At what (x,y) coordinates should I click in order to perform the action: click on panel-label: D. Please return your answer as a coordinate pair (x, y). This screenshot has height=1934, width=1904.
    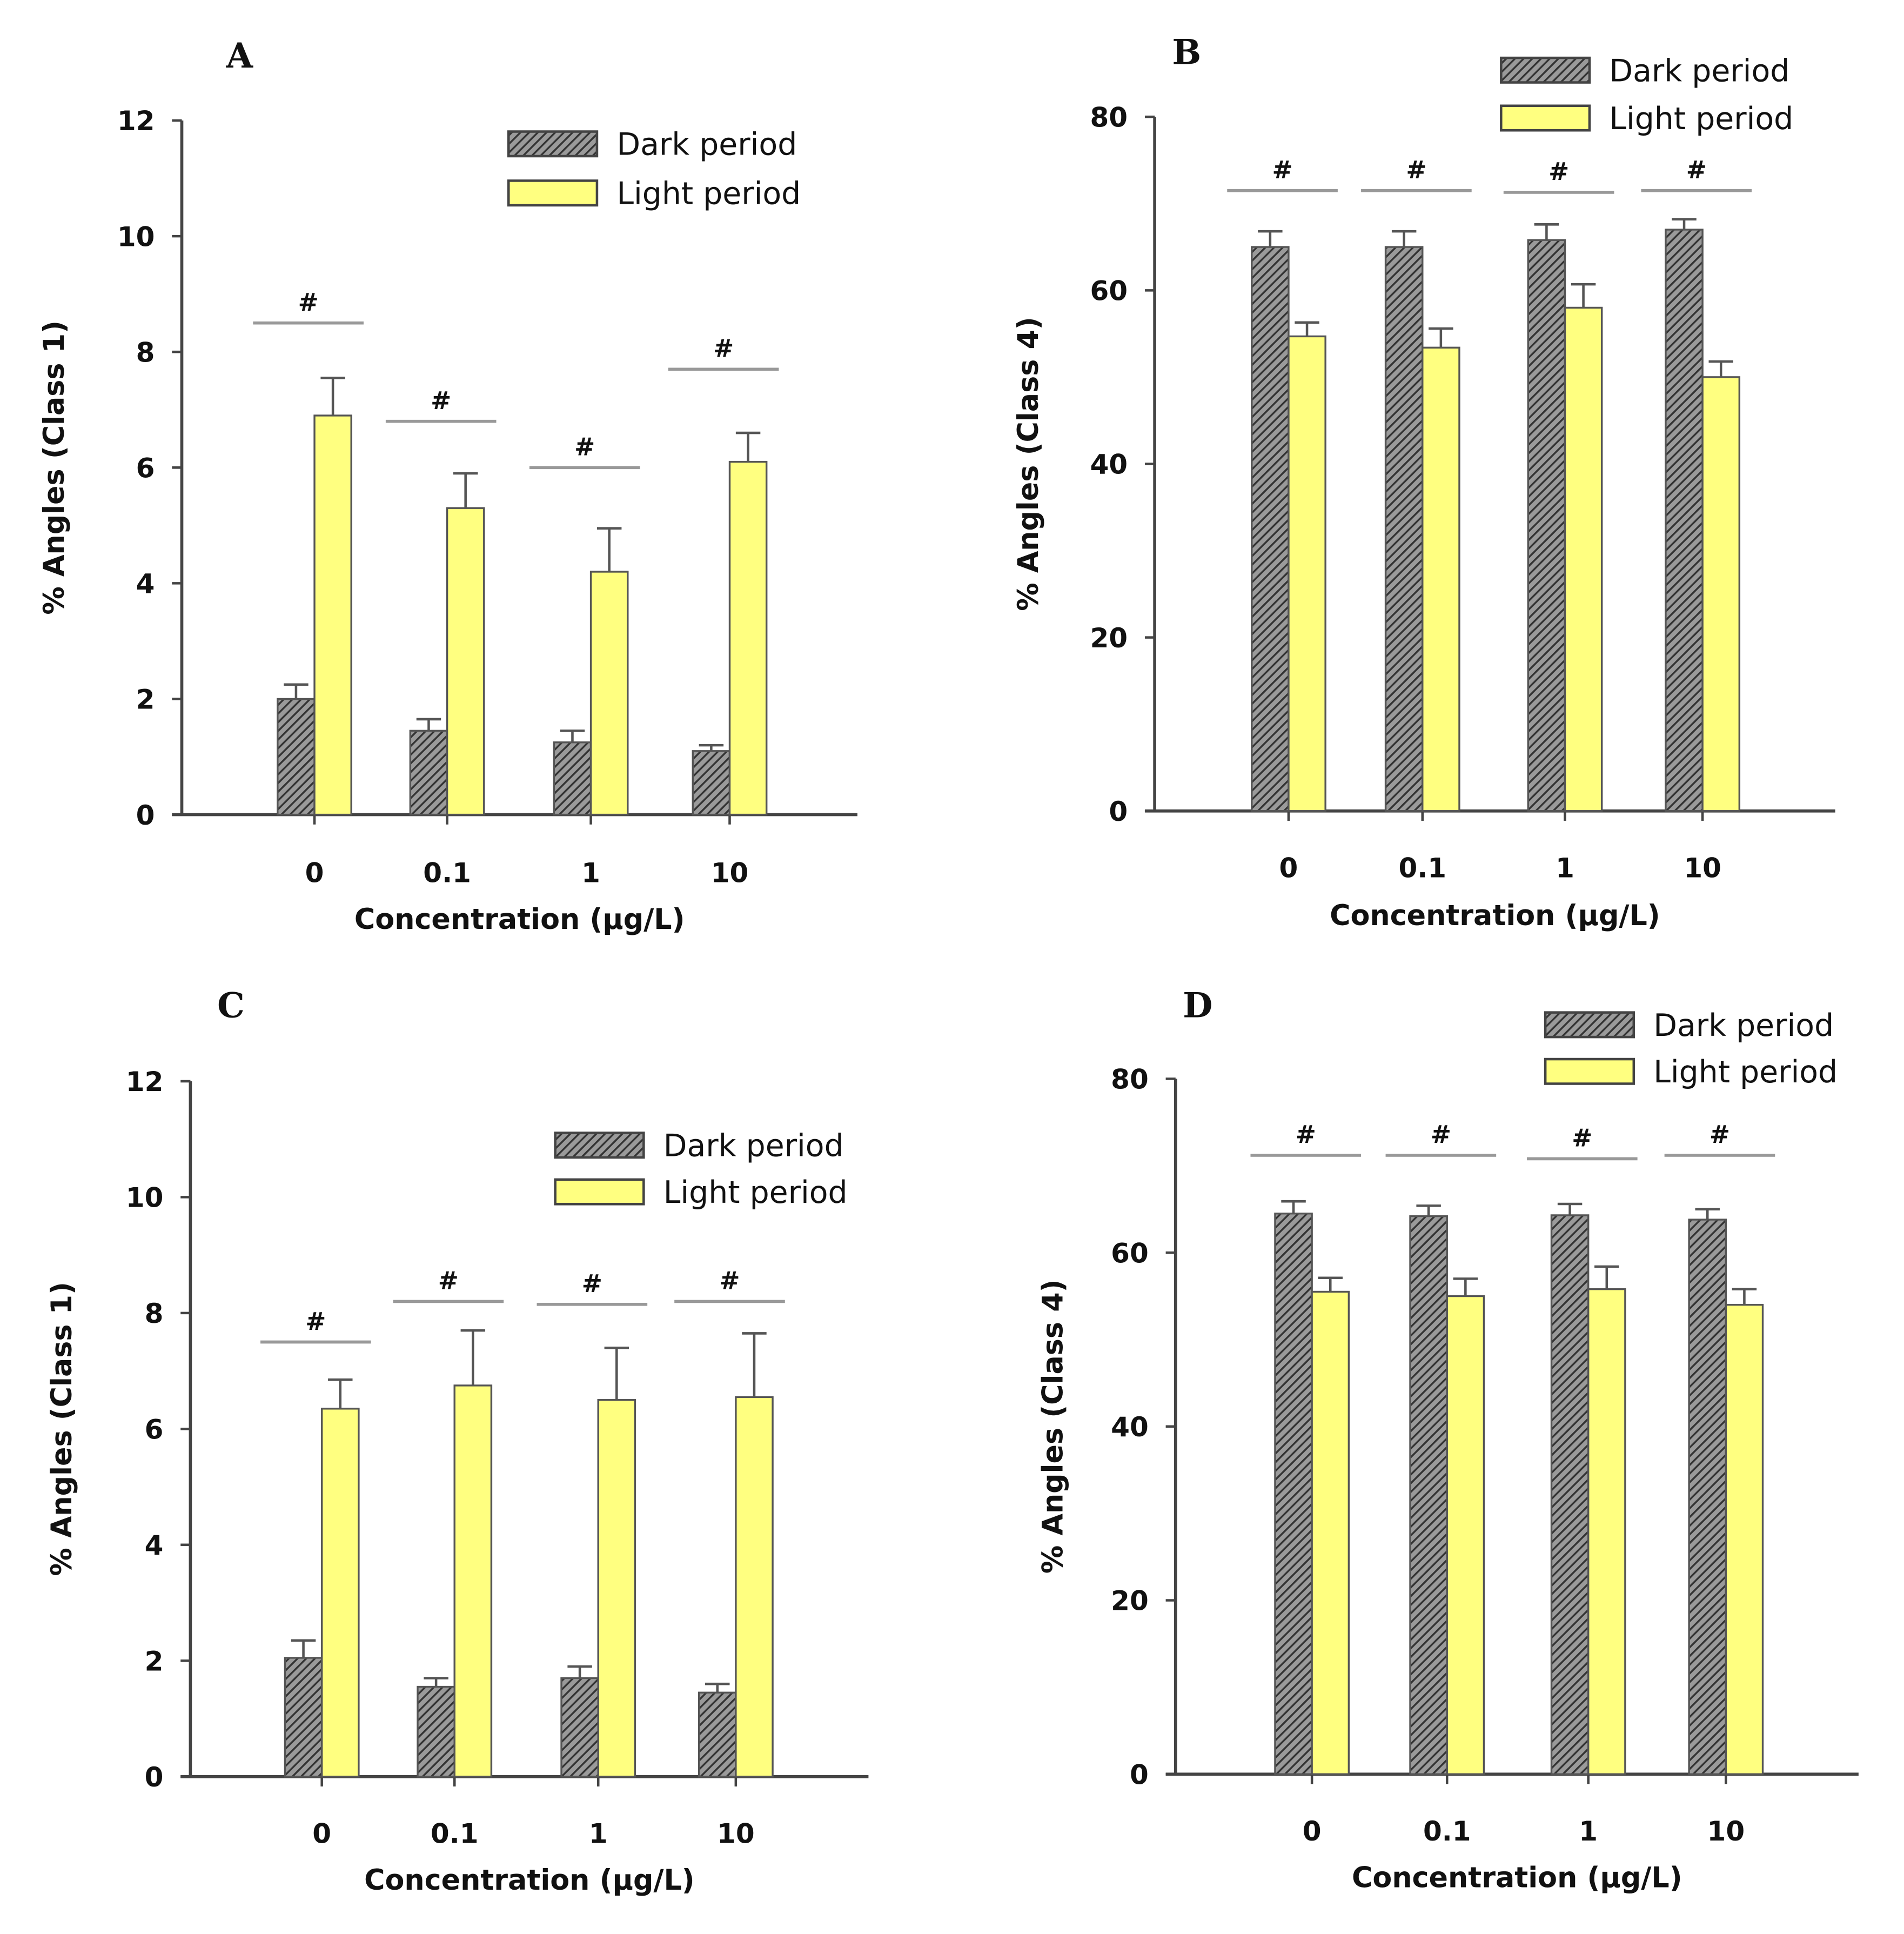
    Looking at the image, I should click on (1197, 1006).